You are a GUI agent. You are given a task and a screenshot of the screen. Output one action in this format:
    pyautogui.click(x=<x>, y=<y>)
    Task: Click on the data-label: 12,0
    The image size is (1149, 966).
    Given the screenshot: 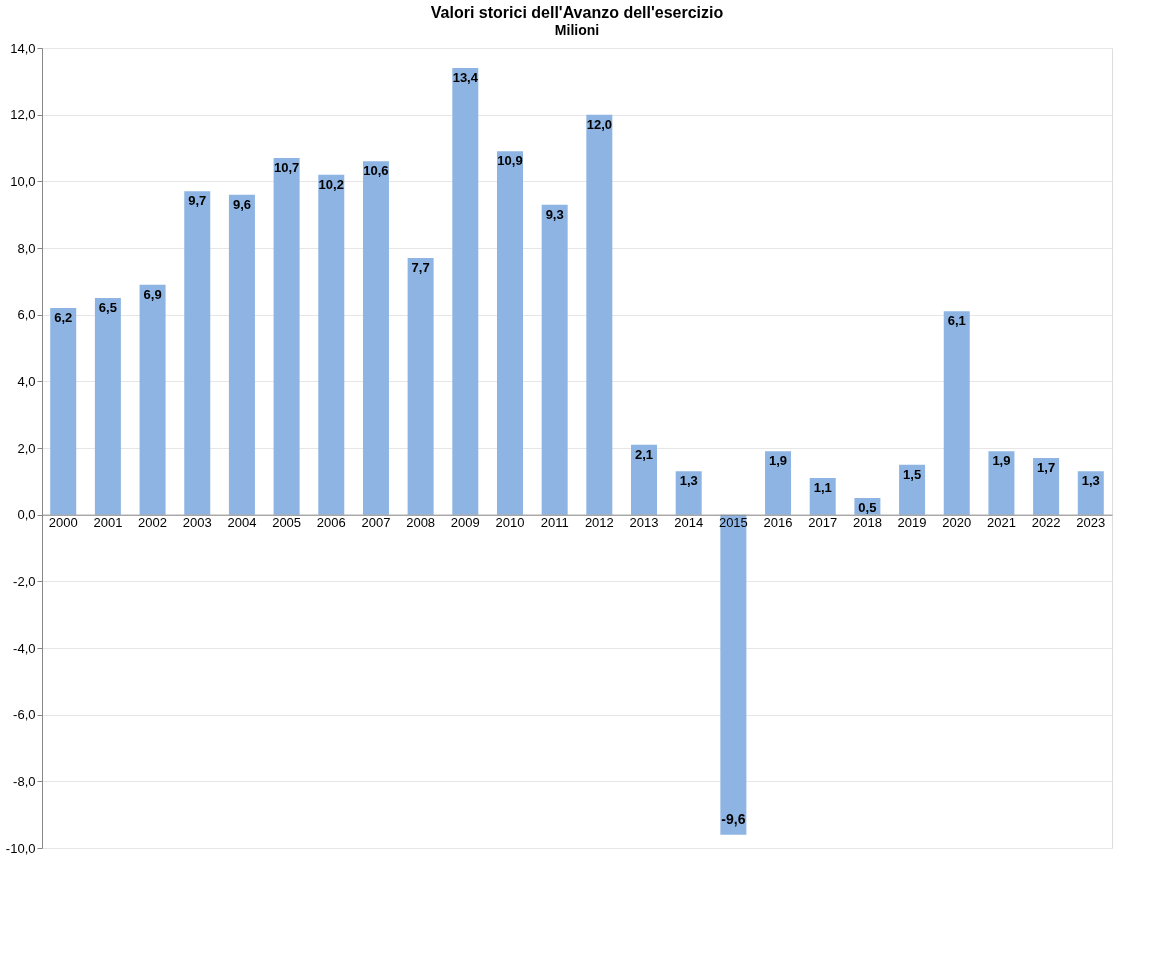 What is the action you would take?
    pyautogui.click(x=599, y=124)
    